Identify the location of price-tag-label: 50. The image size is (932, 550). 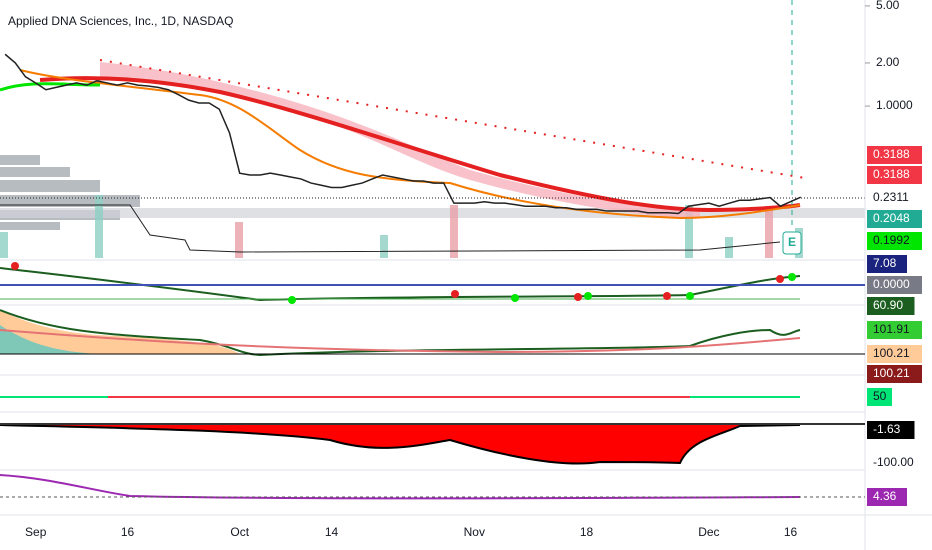
(880, 396).